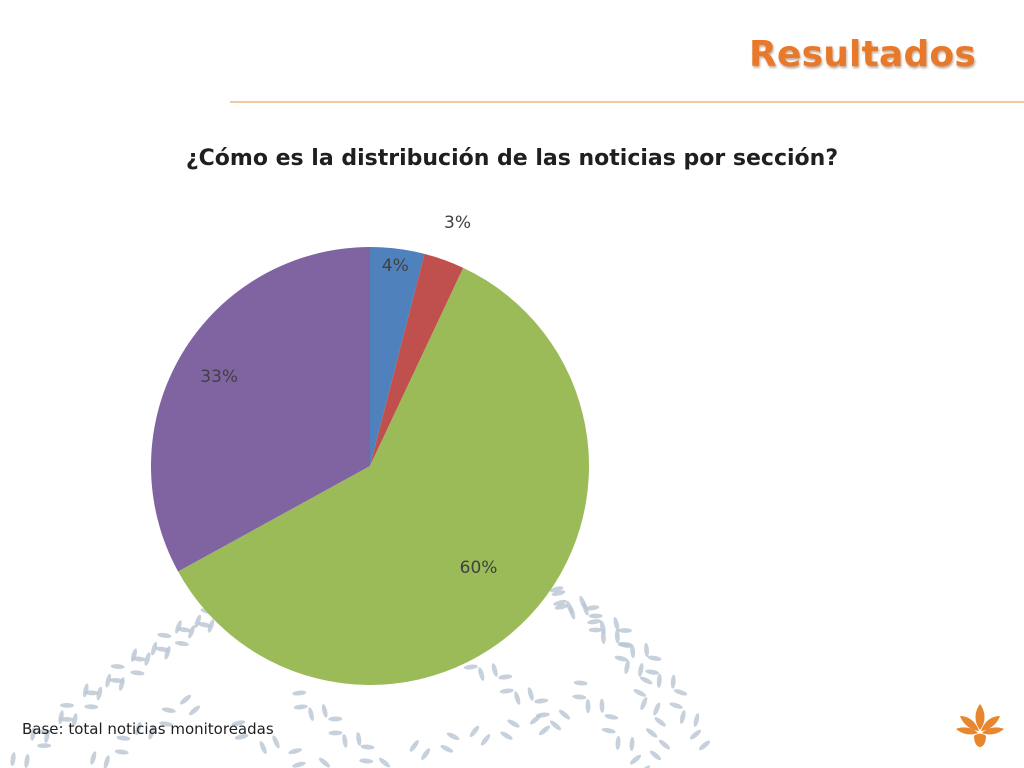 The height and width of the screenshot is (768, 1024). Describe the element at coordinates (395, 266) in the screenshot. I see `pie-slice-label: 4%` at that location.